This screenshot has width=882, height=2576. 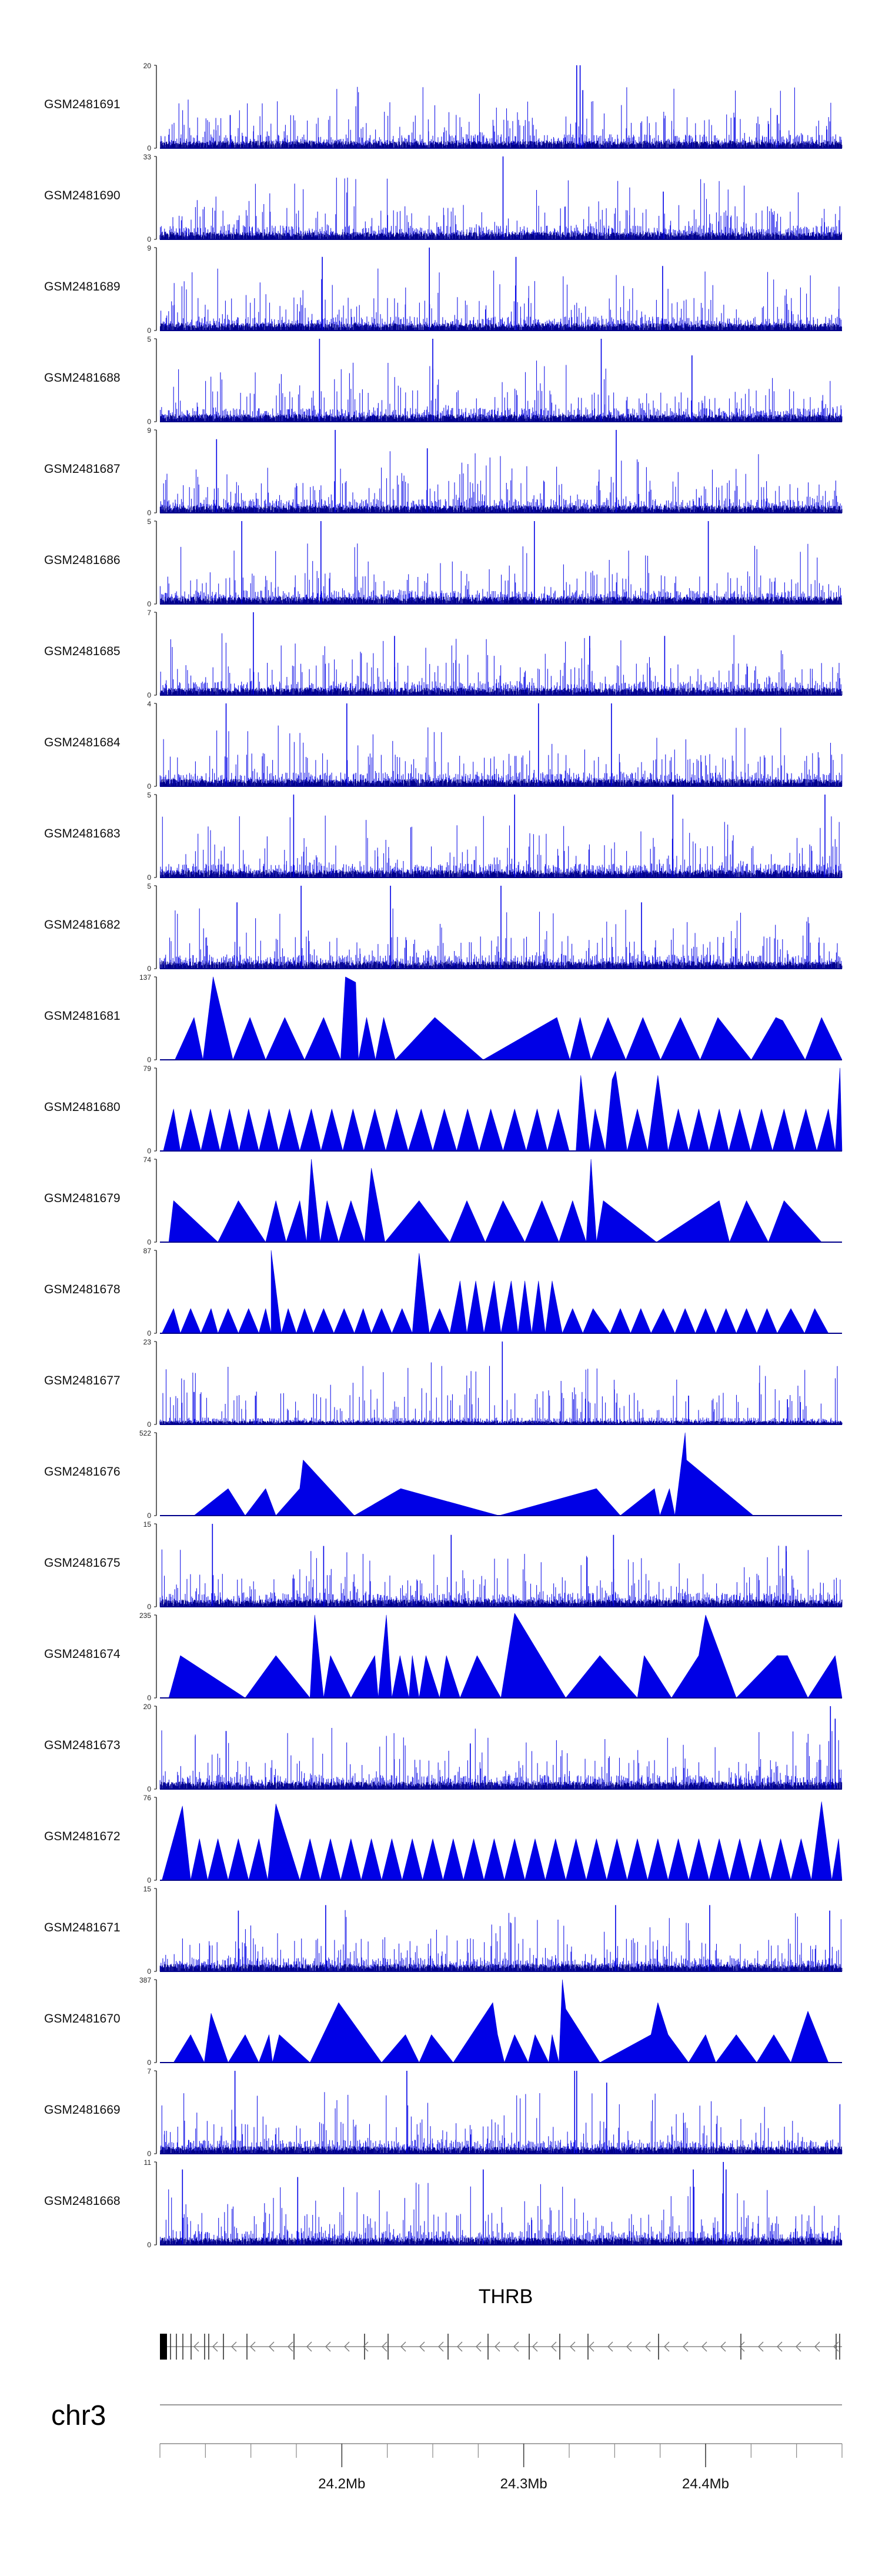 I want to click on gene-track: THRB, so click(x=501, y=2322).